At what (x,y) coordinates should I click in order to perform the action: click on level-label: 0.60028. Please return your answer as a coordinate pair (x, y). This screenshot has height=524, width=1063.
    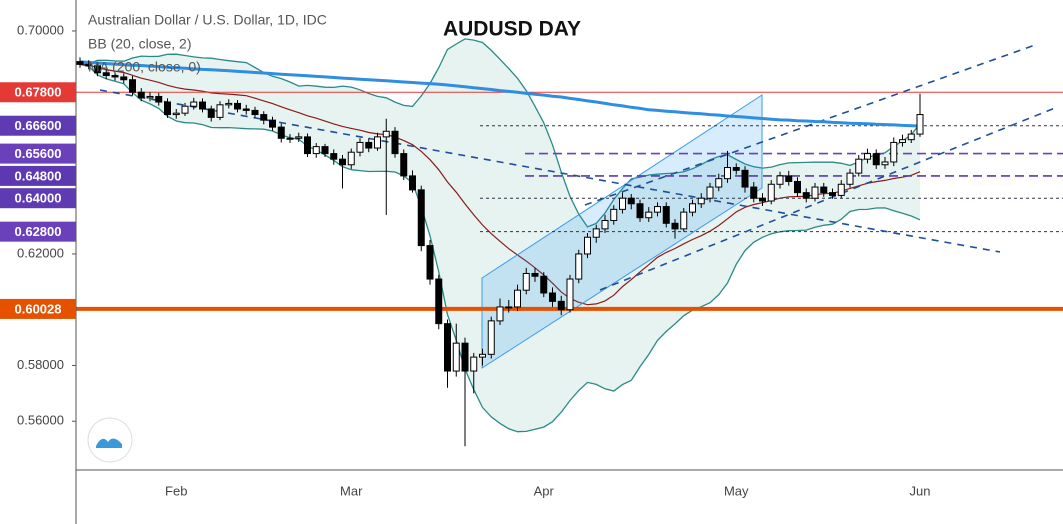
    Looking at the image, I should click on (38, 308).